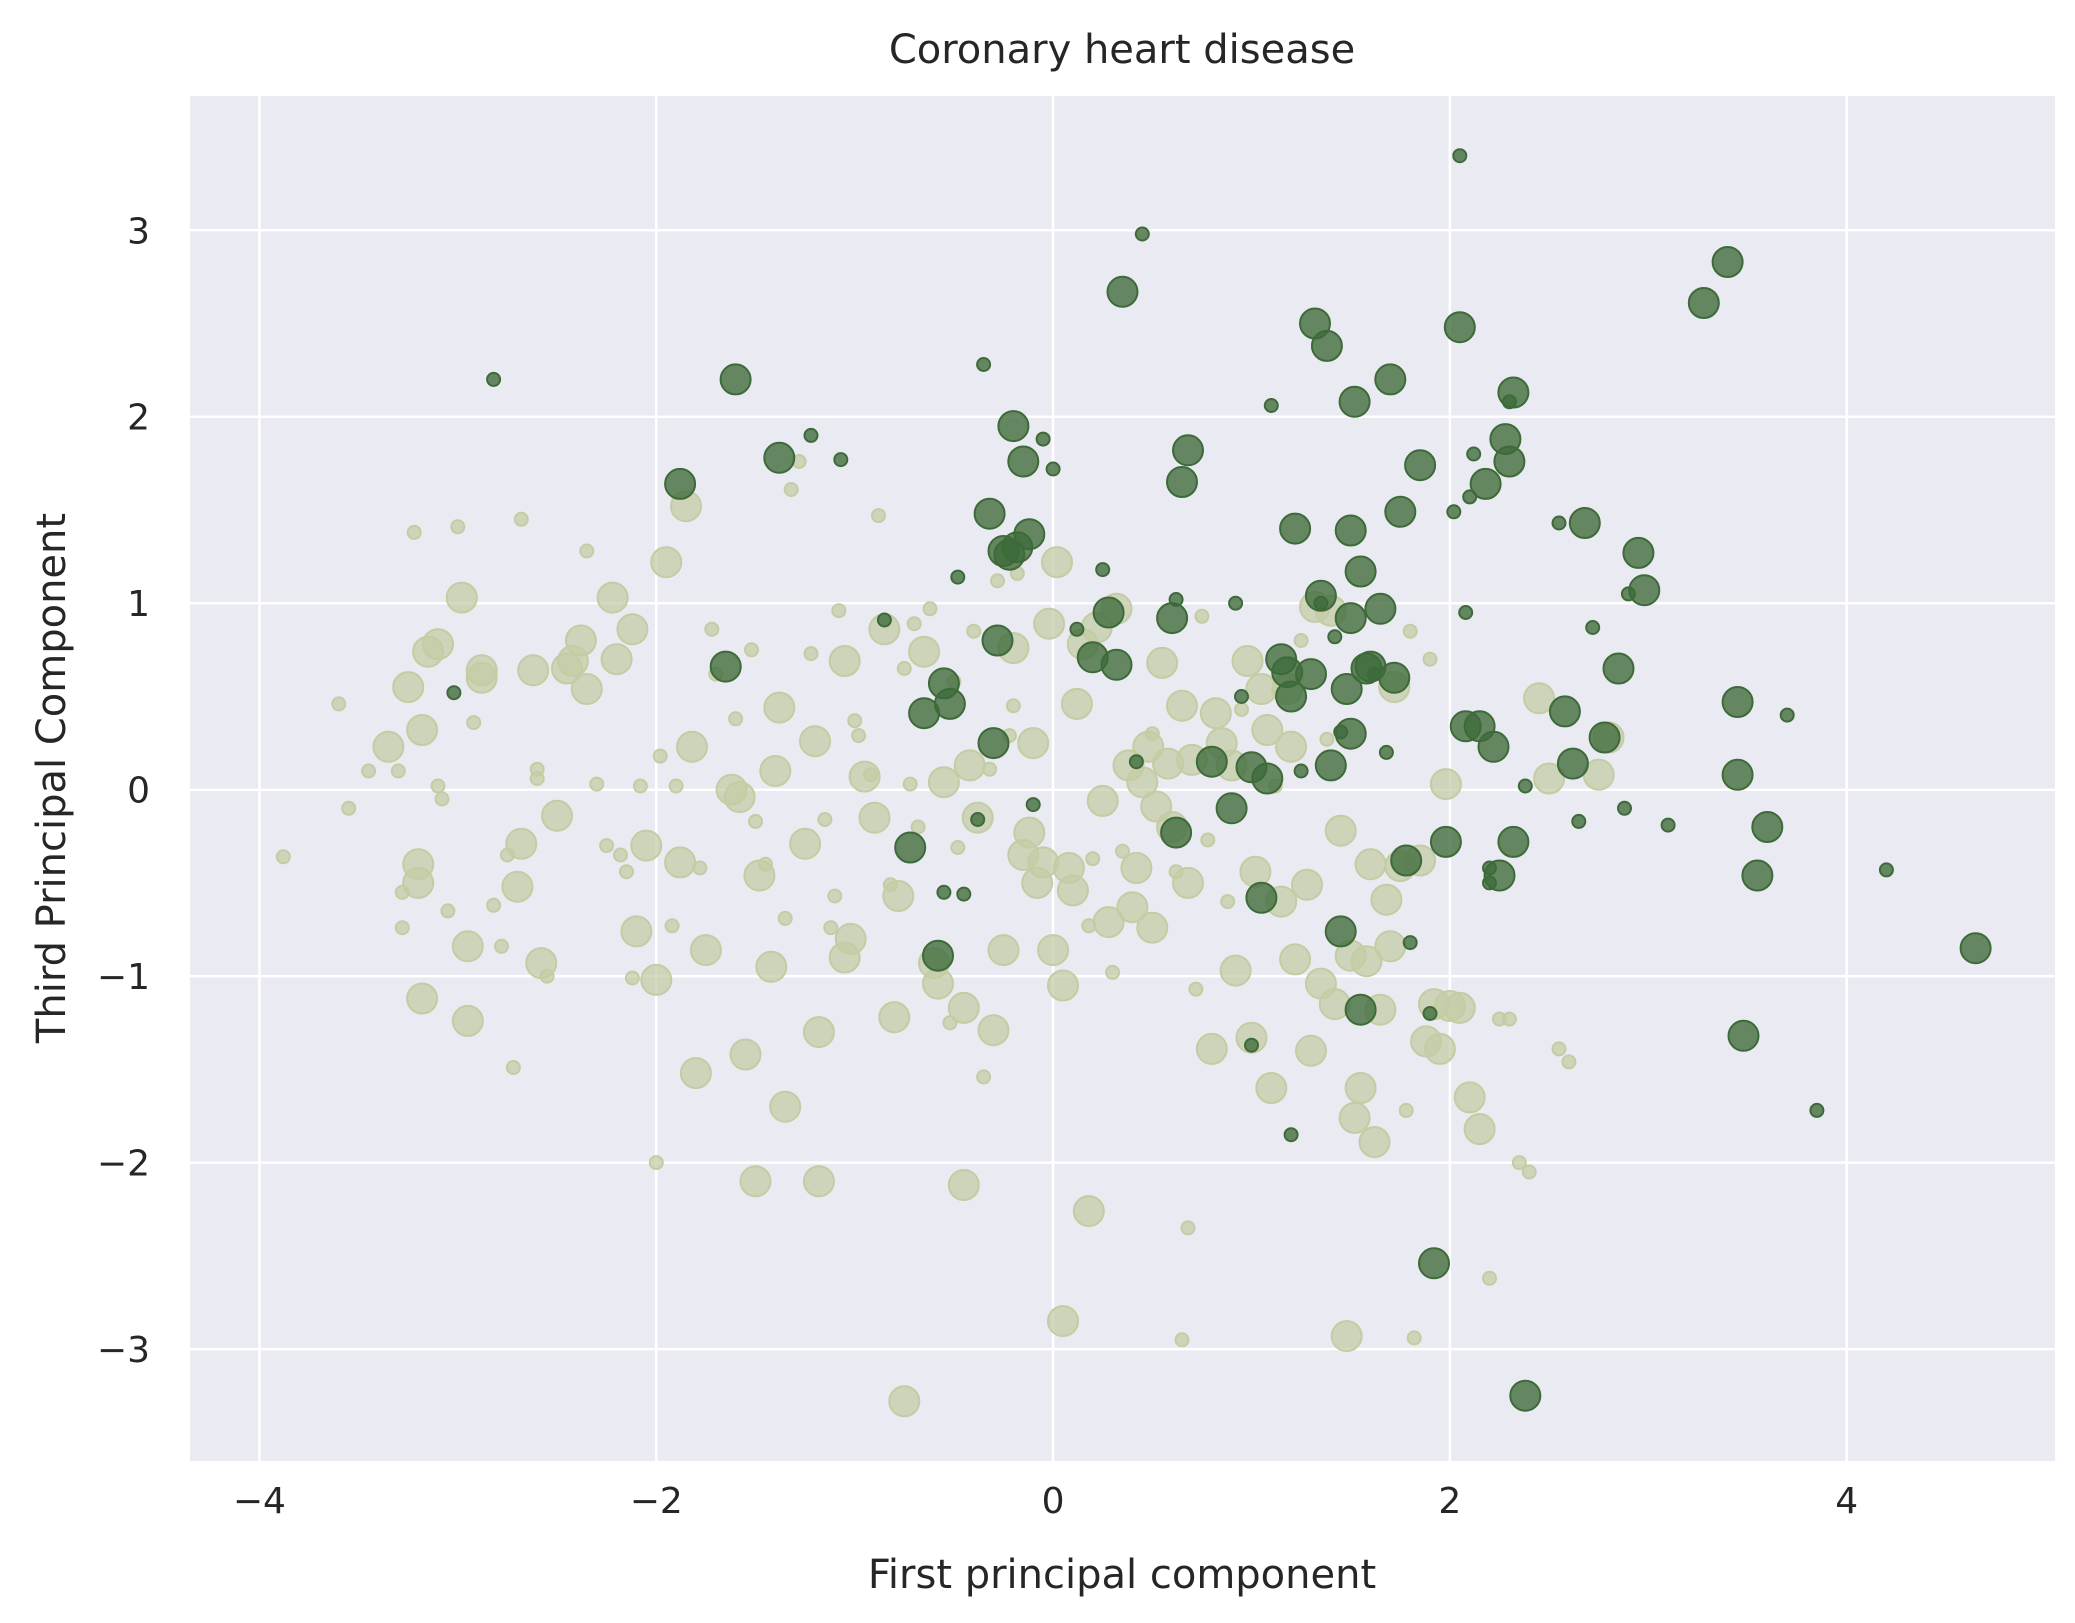 This screenshot has width=2075, height=1623. Describe the element at coordinates (1449, 1501) in the screenshot. I see `x-tick-label: 2` at that location.